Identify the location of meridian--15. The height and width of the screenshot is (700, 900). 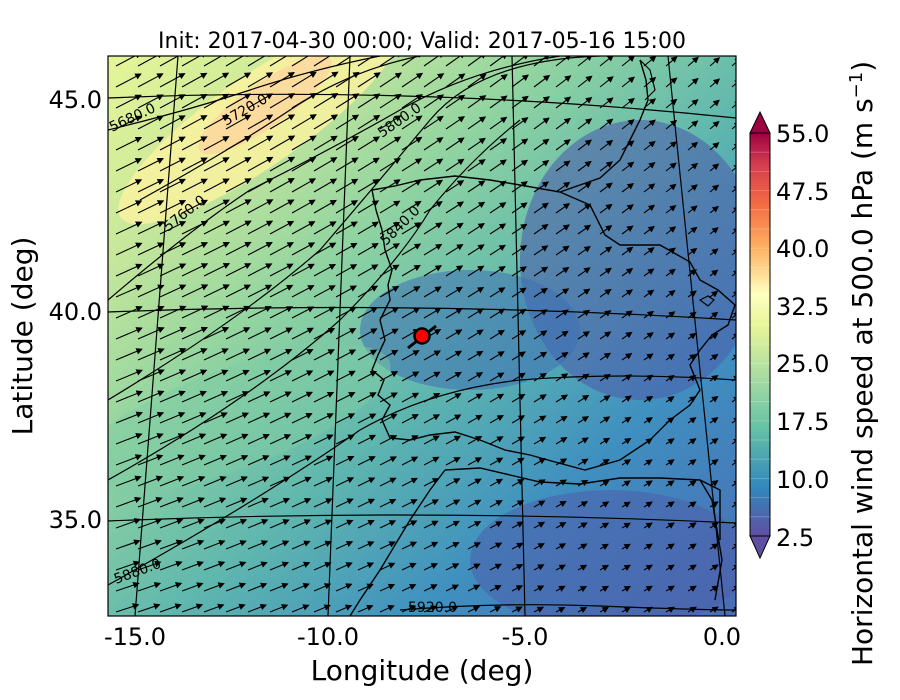
(156, 336).